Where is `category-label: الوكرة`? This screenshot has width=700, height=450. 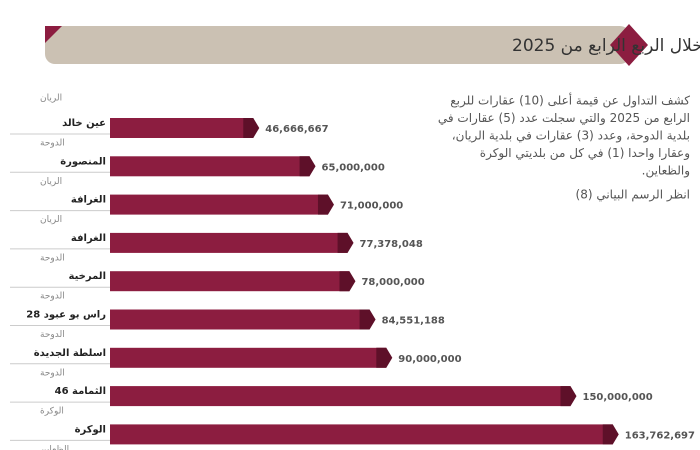 category-label: الوكرة is located at coordinates (90, 429).